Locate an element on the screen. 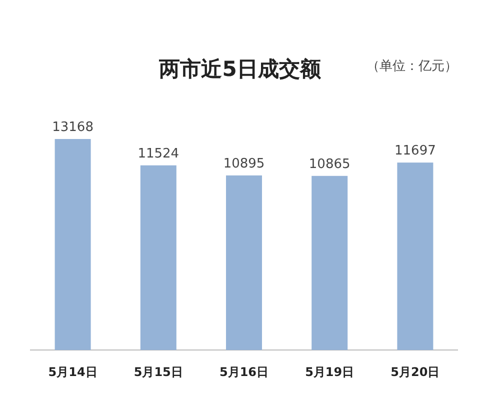 Image resolution: width=503 pixels, height=417 pixels. data-label: 10895 is located at coordinates (244, 164).